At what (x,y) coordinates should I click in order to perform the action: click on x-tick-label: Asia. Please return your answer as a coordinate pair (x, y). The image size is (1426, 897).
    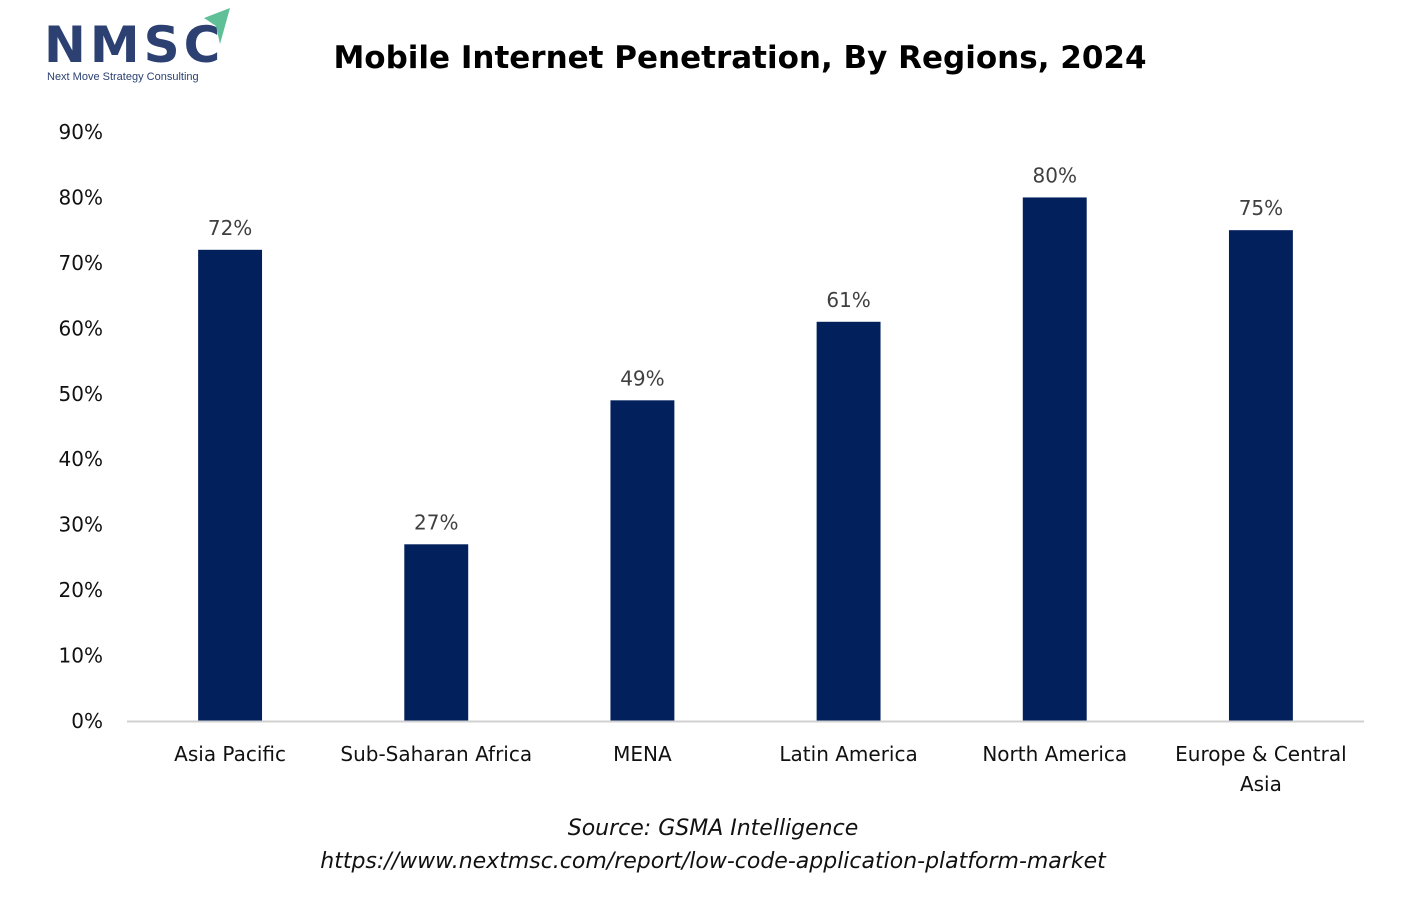
    Looking at the image, I should click on (1261, 784).